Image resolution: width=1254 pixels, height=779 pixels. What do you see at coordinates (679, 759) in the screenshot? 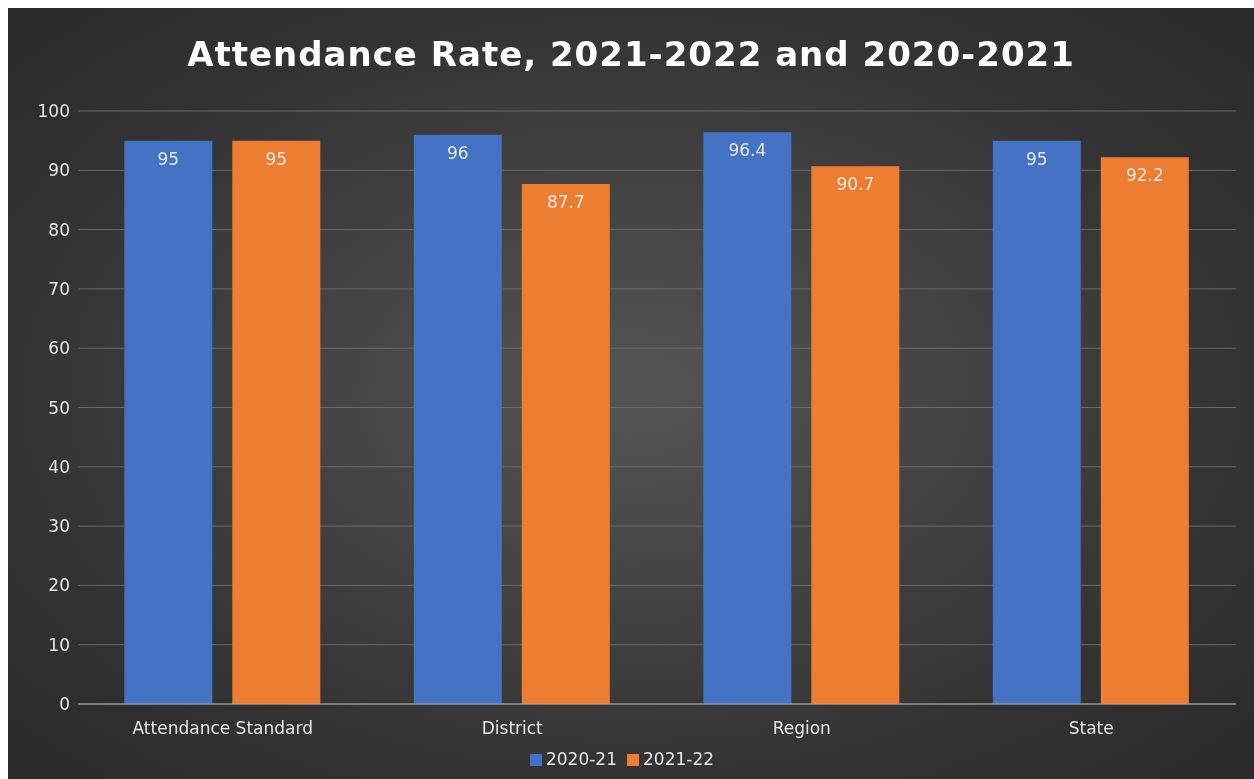
I see `legend-label: 2021-22` at bounding box center [679, 759].